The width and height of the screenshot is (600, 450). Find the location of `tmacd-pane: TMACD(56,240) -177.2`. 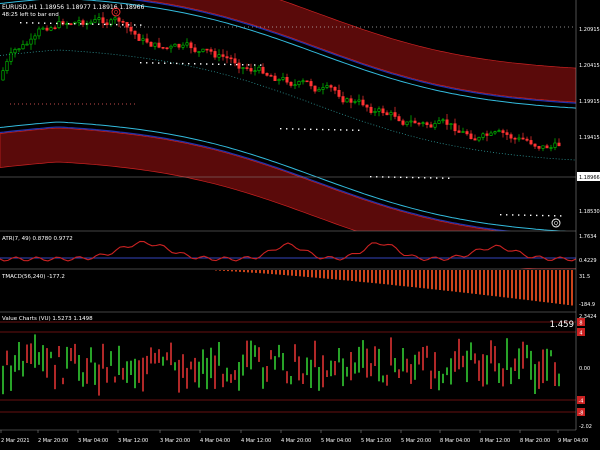

tmacd-pane: TMACD(56,240) -177.2 is located at coordinates (288, 289).